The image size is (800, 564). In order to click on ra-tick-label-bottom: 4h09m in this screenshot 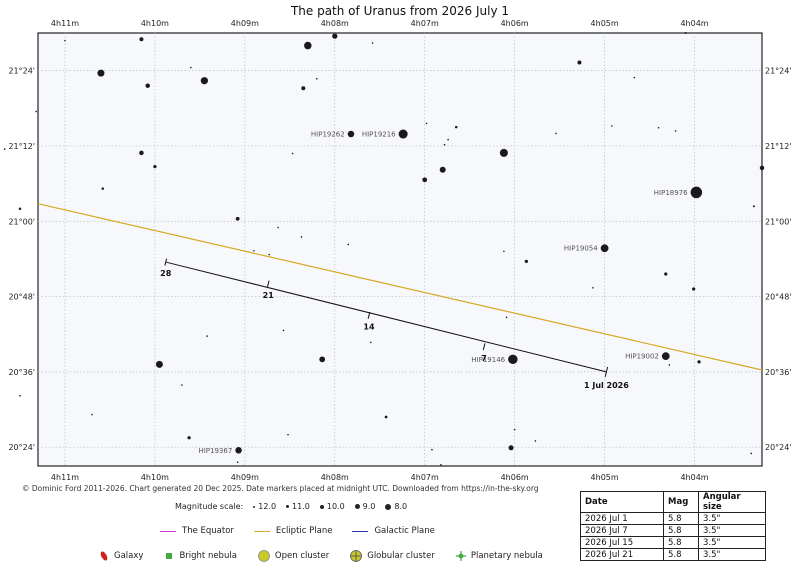, I will do `click(245, 477)`.